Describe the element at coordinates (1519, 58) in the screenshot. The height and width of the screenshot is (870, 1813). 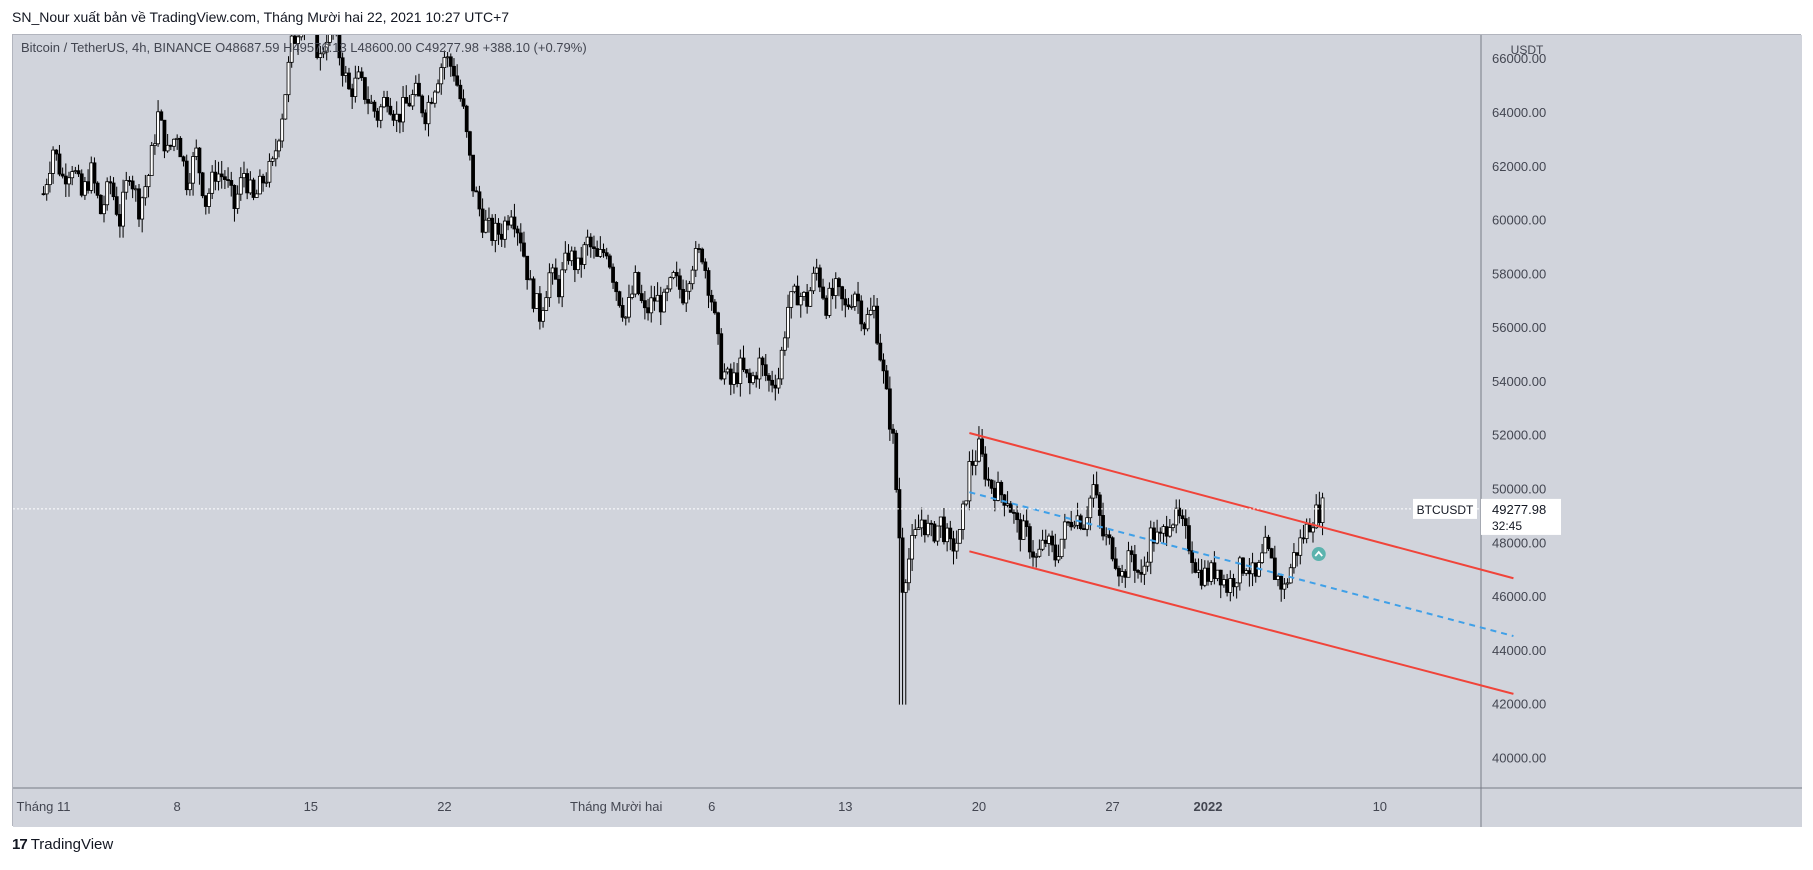
I see `price-tick-label: 66000.00` at that location.